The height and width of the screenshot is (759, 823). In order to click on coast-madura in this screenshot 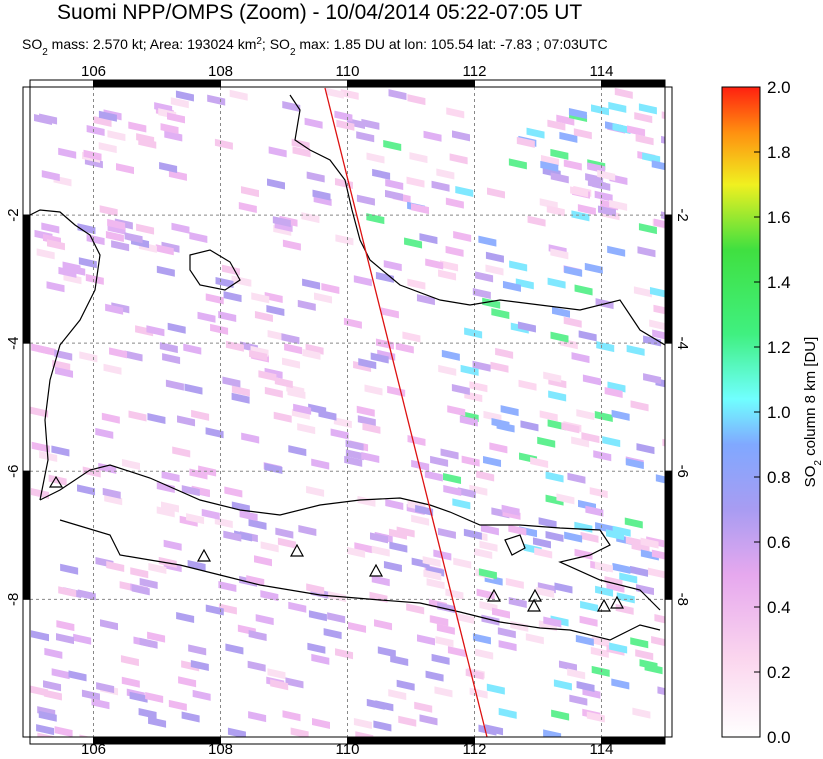, I will do `click(515, 545)`.